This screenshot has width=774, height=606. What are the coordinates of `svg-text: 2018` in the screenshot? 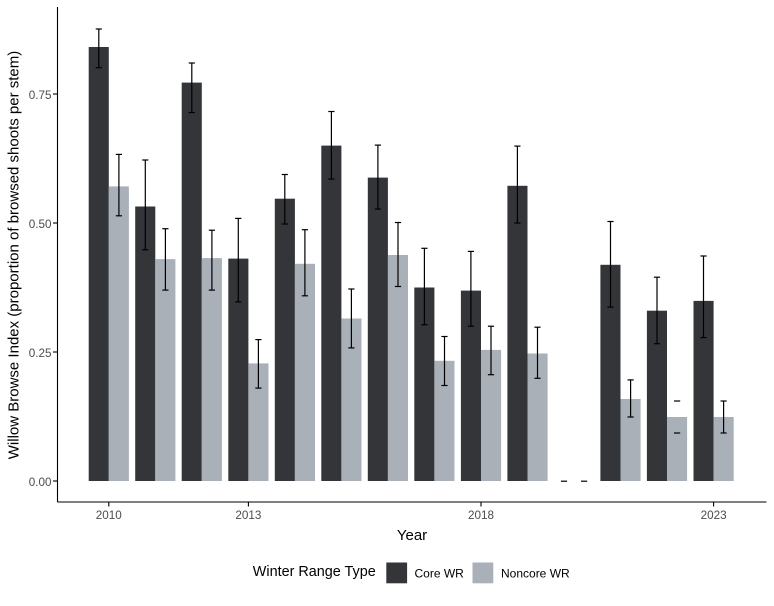 It's located at (481, 515).